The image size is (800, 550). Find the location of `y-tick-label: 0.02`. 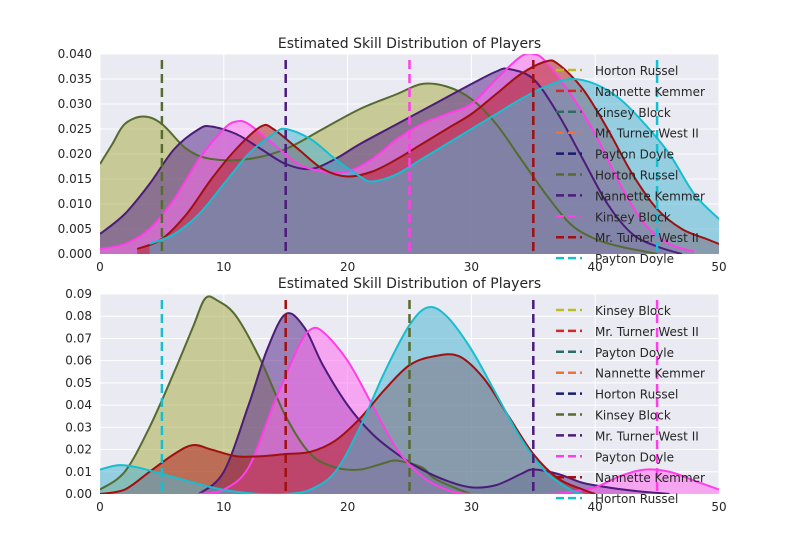

y-tick-label: 0.02 is located at coordinates (78, 450).